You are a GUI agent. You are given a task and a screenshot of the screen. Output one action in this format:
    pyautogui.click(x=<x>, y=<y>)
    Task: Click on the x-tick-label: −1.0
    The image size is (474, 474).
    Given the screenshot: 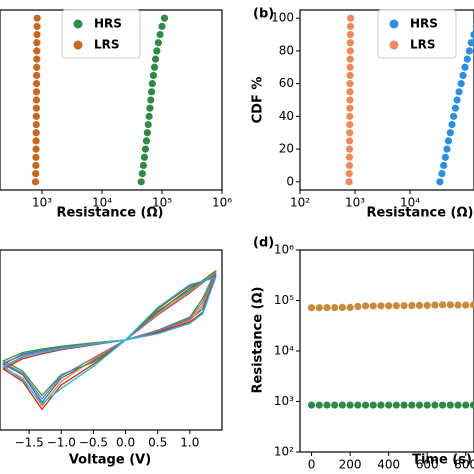 What is the action you would take?
    pyautogui.click(x=61, y=443)
    